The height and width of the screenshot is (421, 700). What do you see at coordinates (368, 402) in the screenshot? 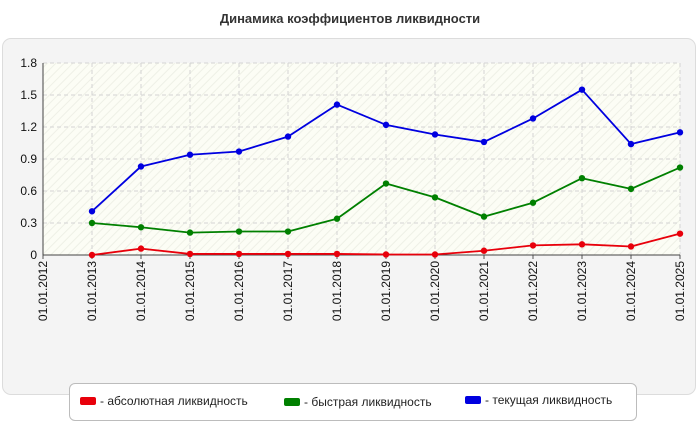
I see `legend-label-quick: - быстрая ликвидность` at bounding box center [368, 402].